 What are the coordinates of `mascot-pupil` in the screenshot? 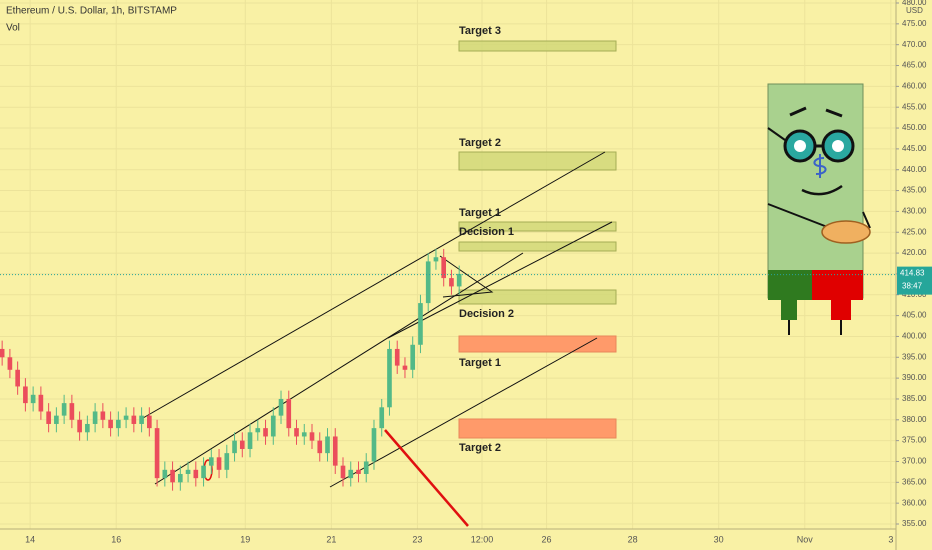 It's located at (838, 146).